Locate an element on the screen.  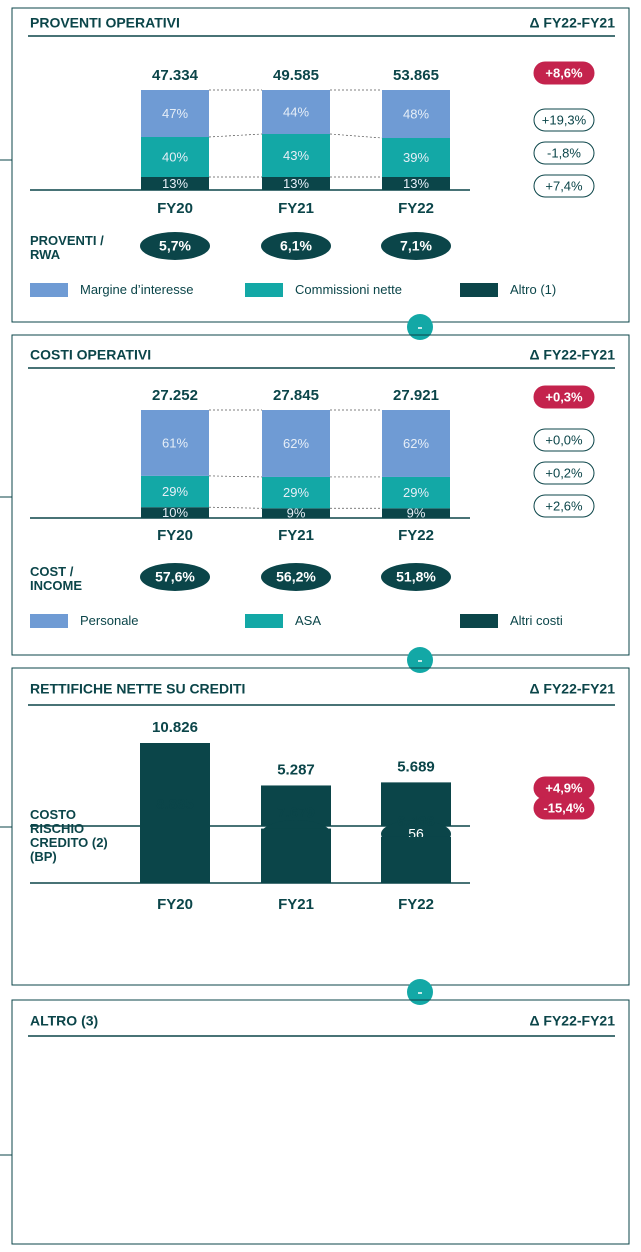
total-label: 27.252 is located at coordinates (175, 395).